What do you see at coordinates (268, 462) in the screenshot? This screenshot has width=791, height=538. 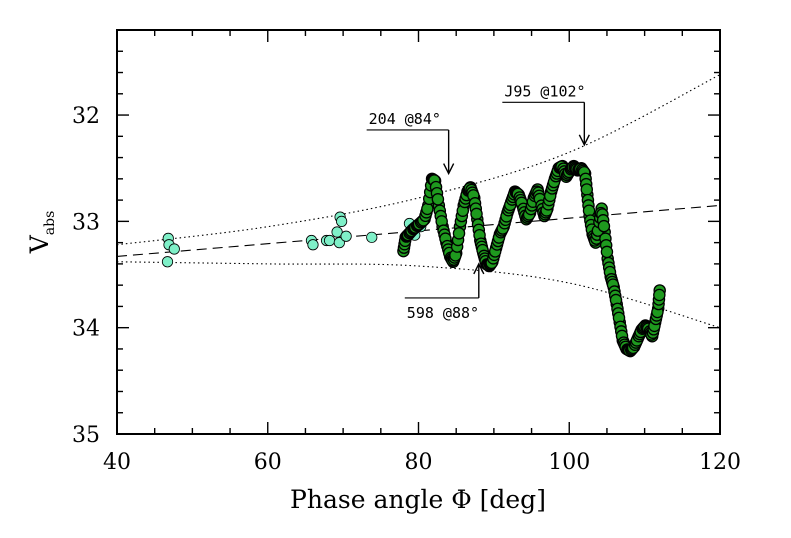 I see `x-tick-label: 60` at bounding box center [268, 462].